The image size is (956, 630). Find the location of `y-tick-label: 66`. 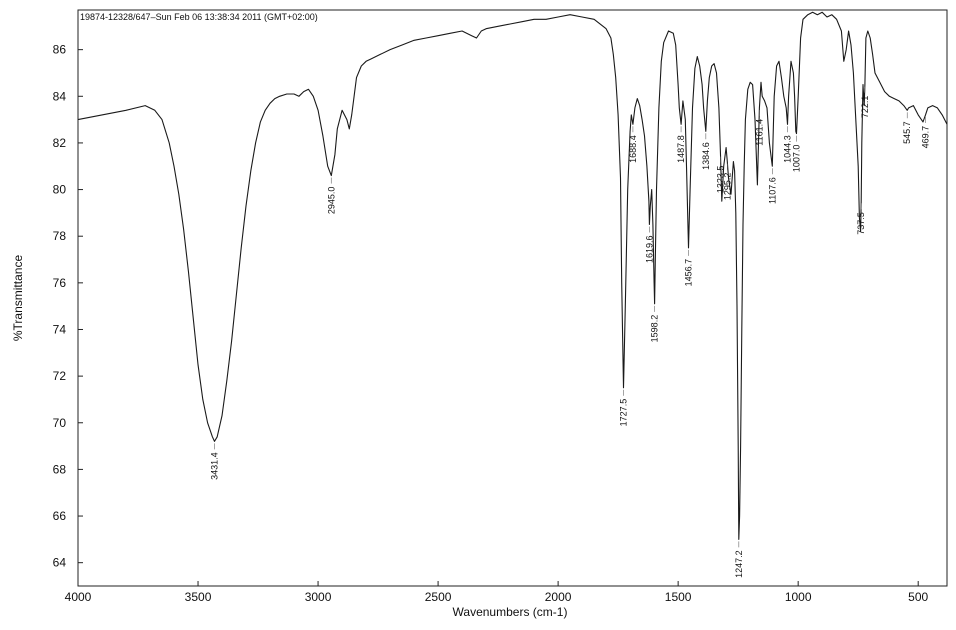

y-tick-label: 66 is located at coordinates (60, 516).